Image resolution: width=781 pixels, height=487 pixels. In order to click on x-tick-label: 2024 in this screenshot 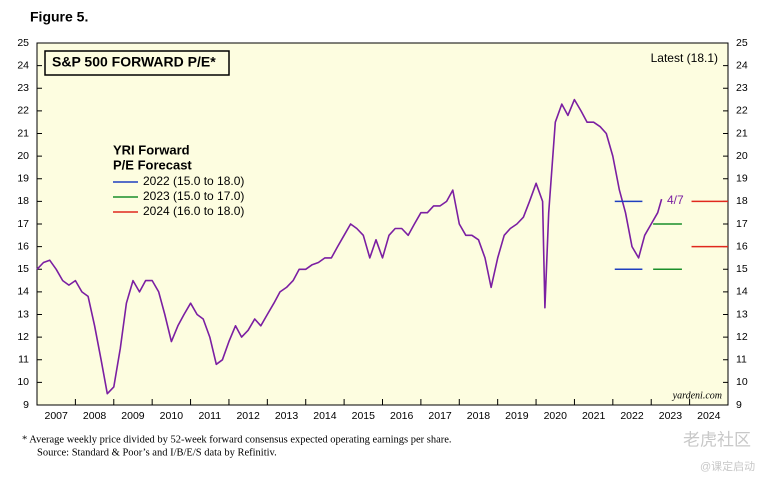, I will do `click(709, 416)`.